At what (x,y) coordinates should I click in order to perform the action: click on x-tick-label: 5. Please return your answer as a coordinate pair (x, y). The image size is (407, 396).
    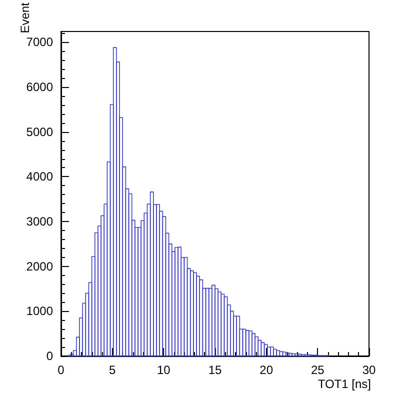
    Looking at the image, I should click on (112, 370).